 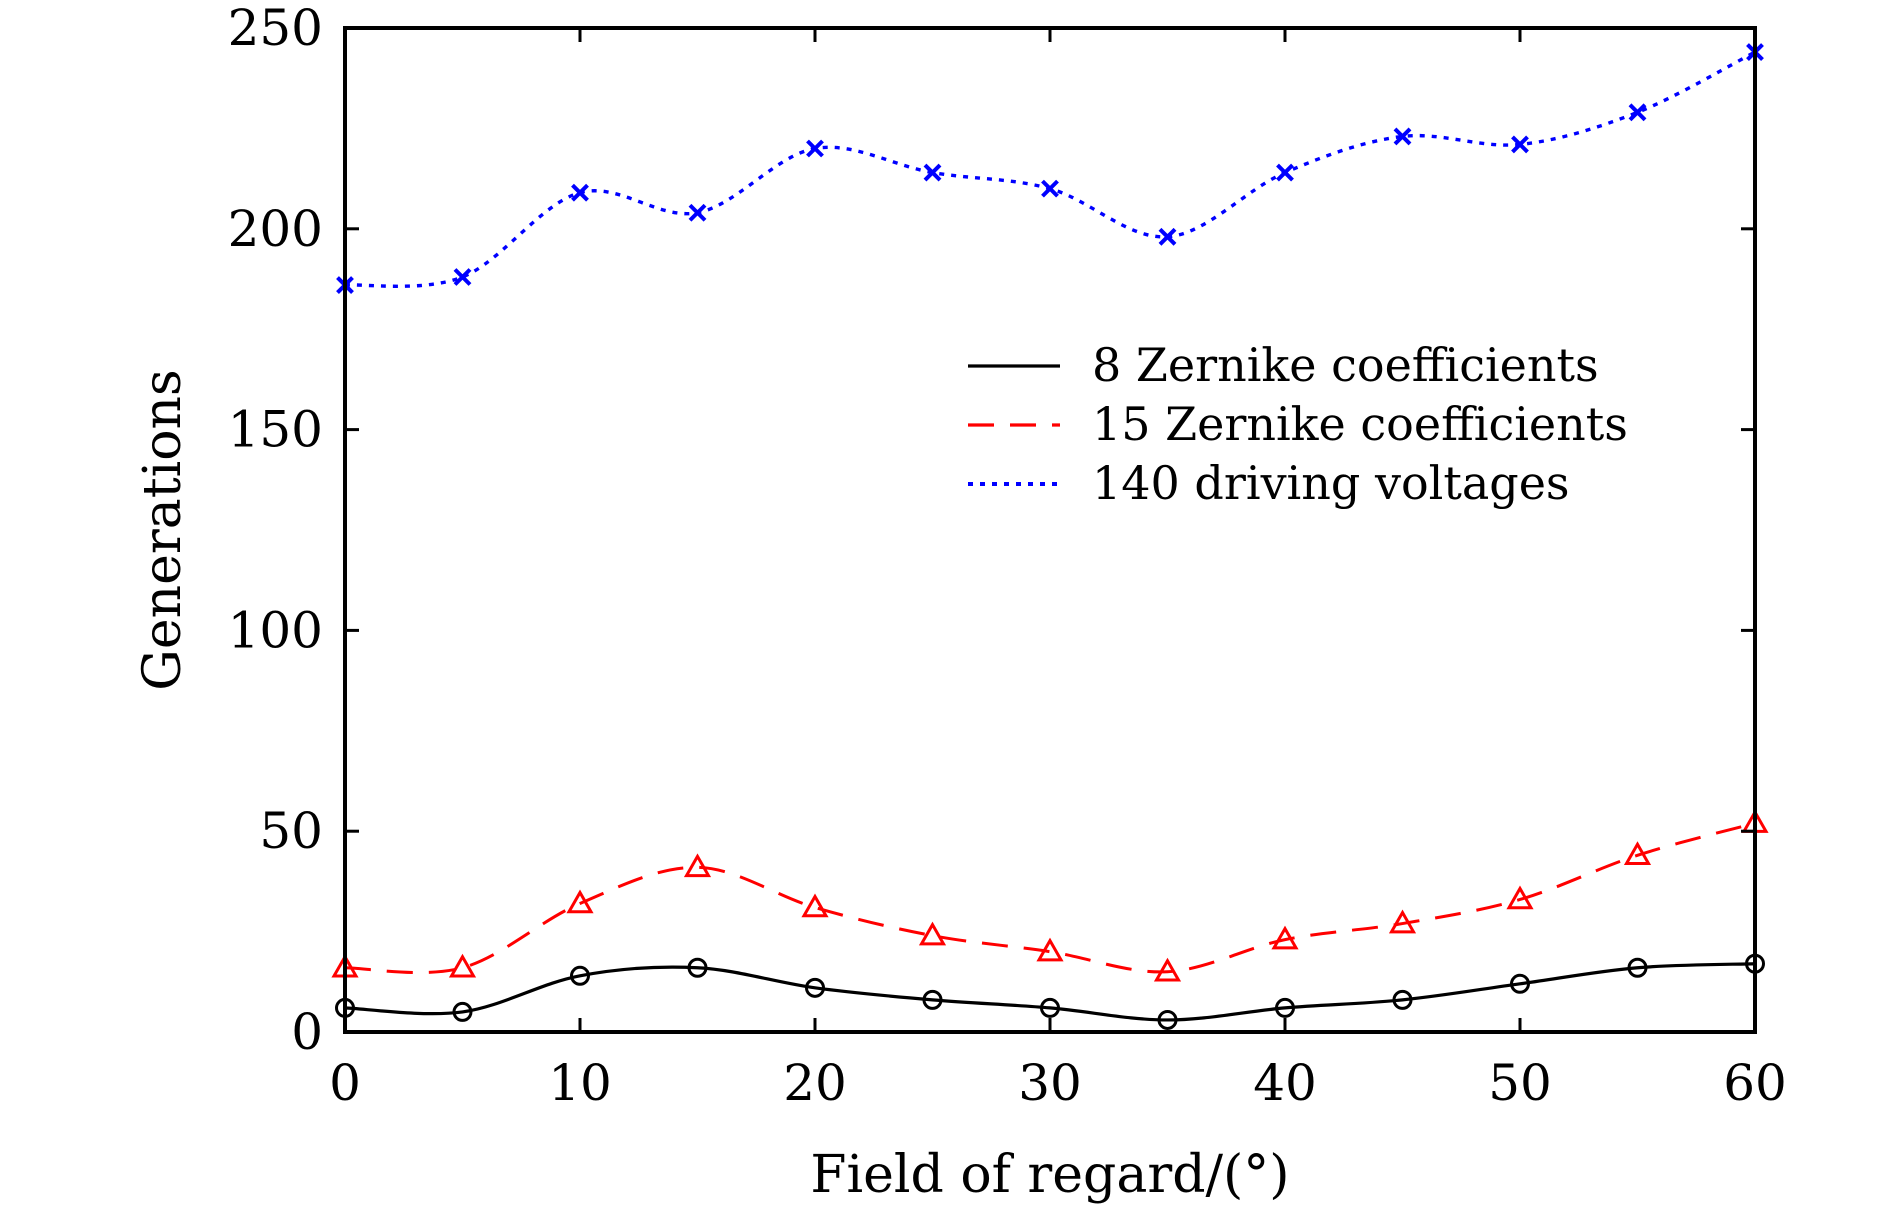 I want to click on legend-entry-1: 8 Zernike coefficients, so click(x=1283, y=365).